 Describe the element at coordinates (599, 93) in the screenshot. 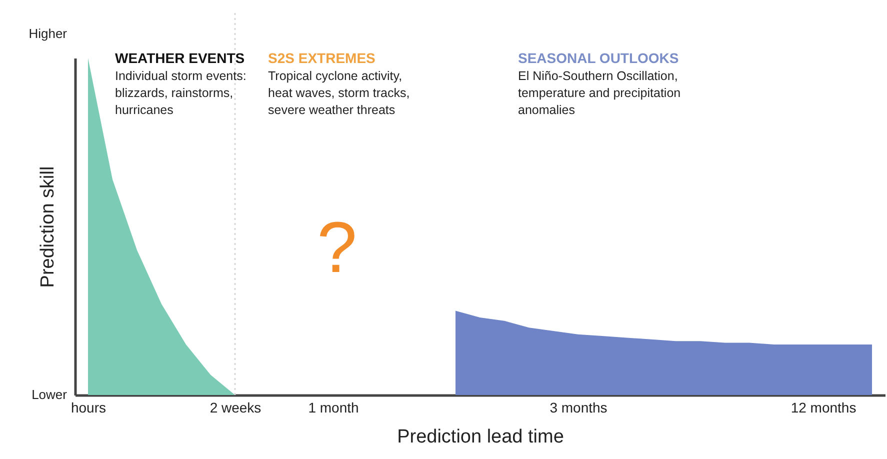

I see `annotation: El Niño-Southern Oscillation, temperature and precipitation anomalies` at that location.